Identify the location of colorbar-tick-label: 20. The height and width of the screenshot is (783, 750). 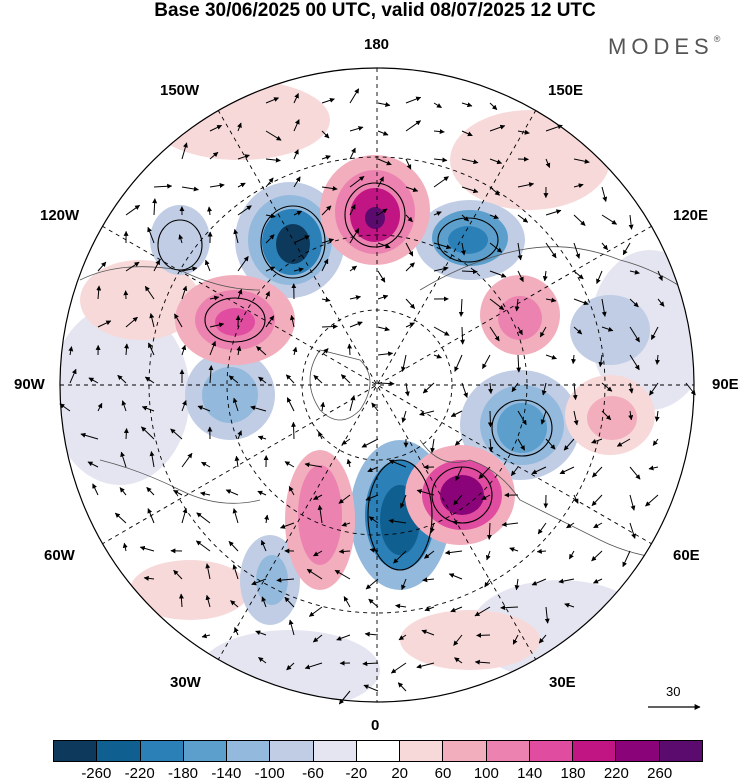
(399, 773).